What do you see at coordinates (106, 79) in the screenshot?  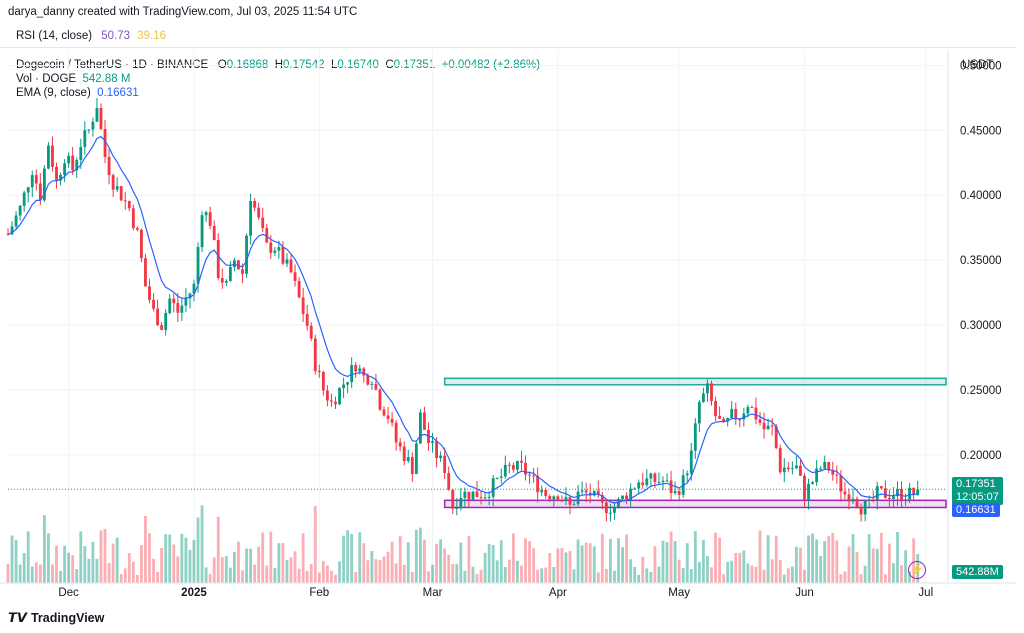 I see `volume-value: 542.88 M` at bounding box center [106, 79].